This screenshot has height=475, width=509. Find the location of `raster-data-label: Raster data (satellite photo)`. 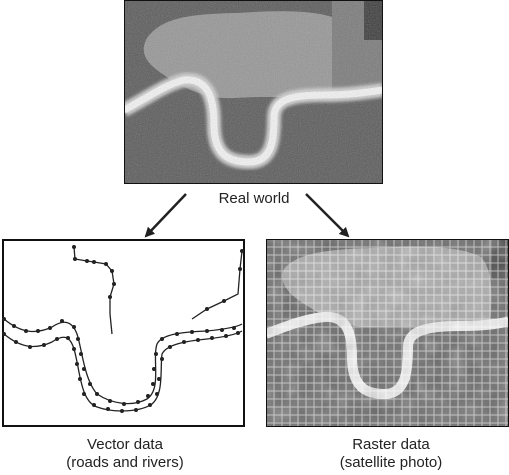

raster-data-label: Raster data (satellite photo) is located at coordinates (391, 454).